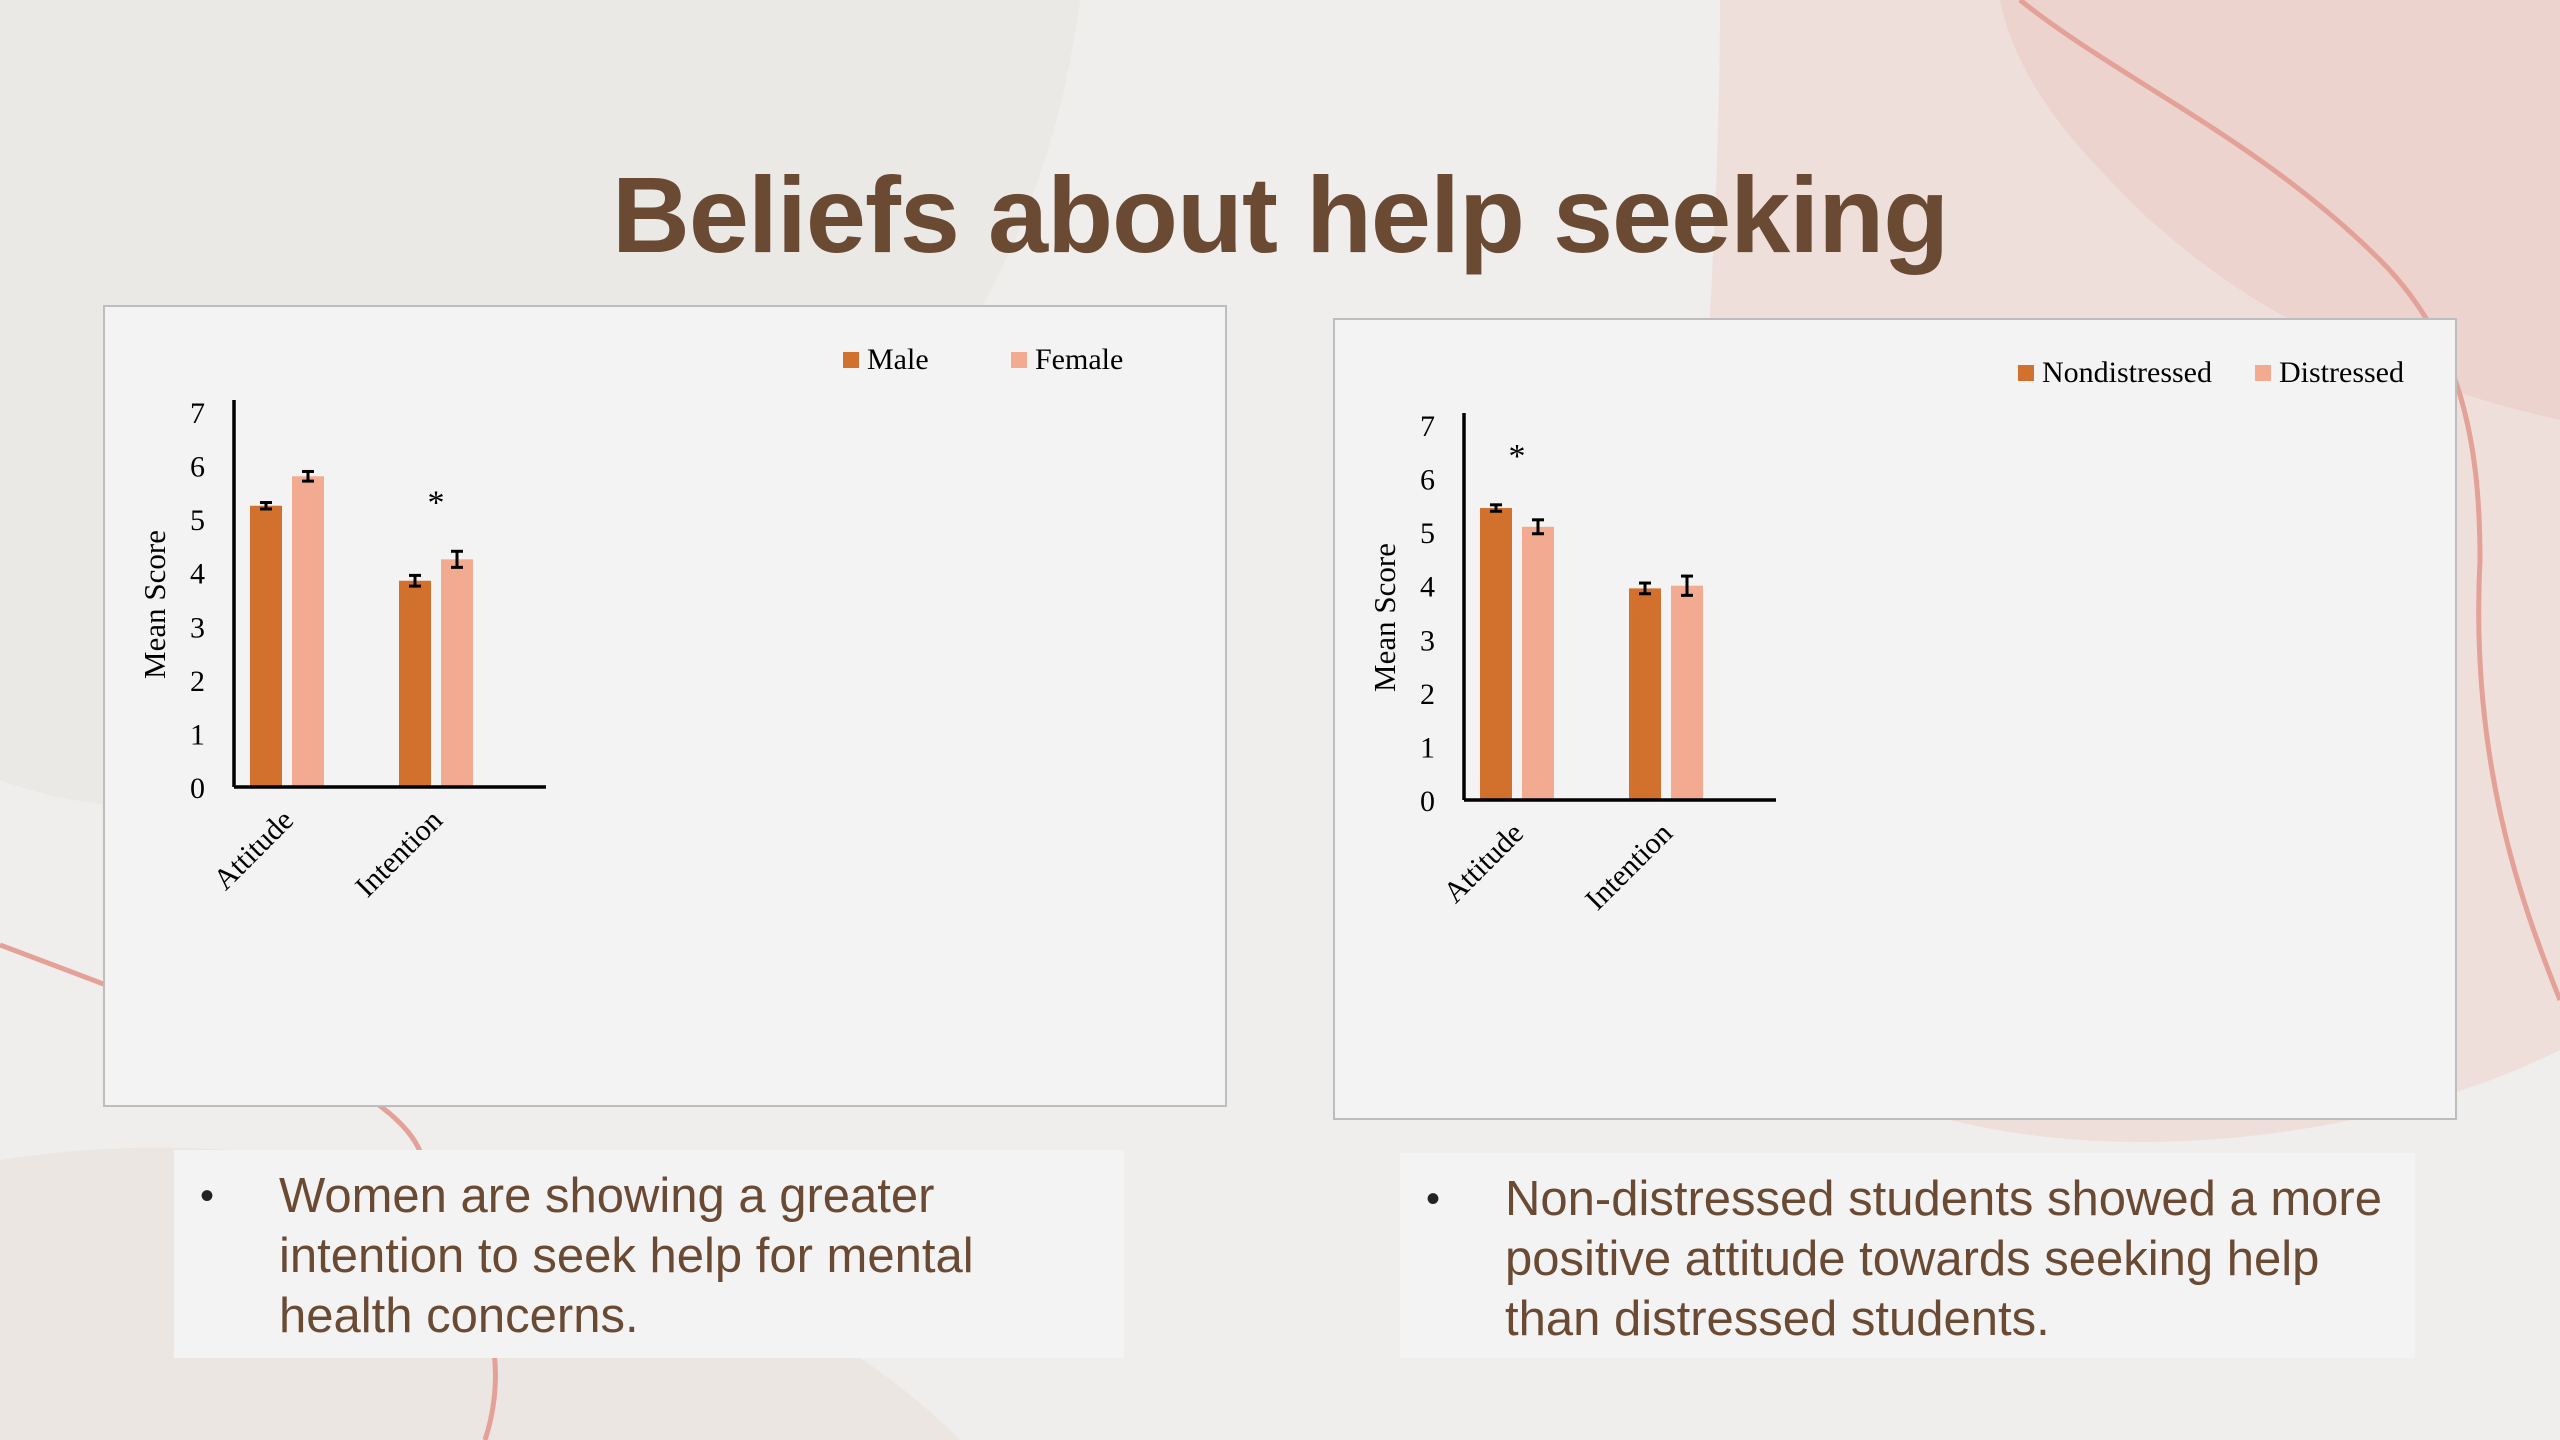 Image resolution: width=2560 pixels, height=1440 pixels. I want to click on bar-nondistressed-attitude, so click(1496, 654).